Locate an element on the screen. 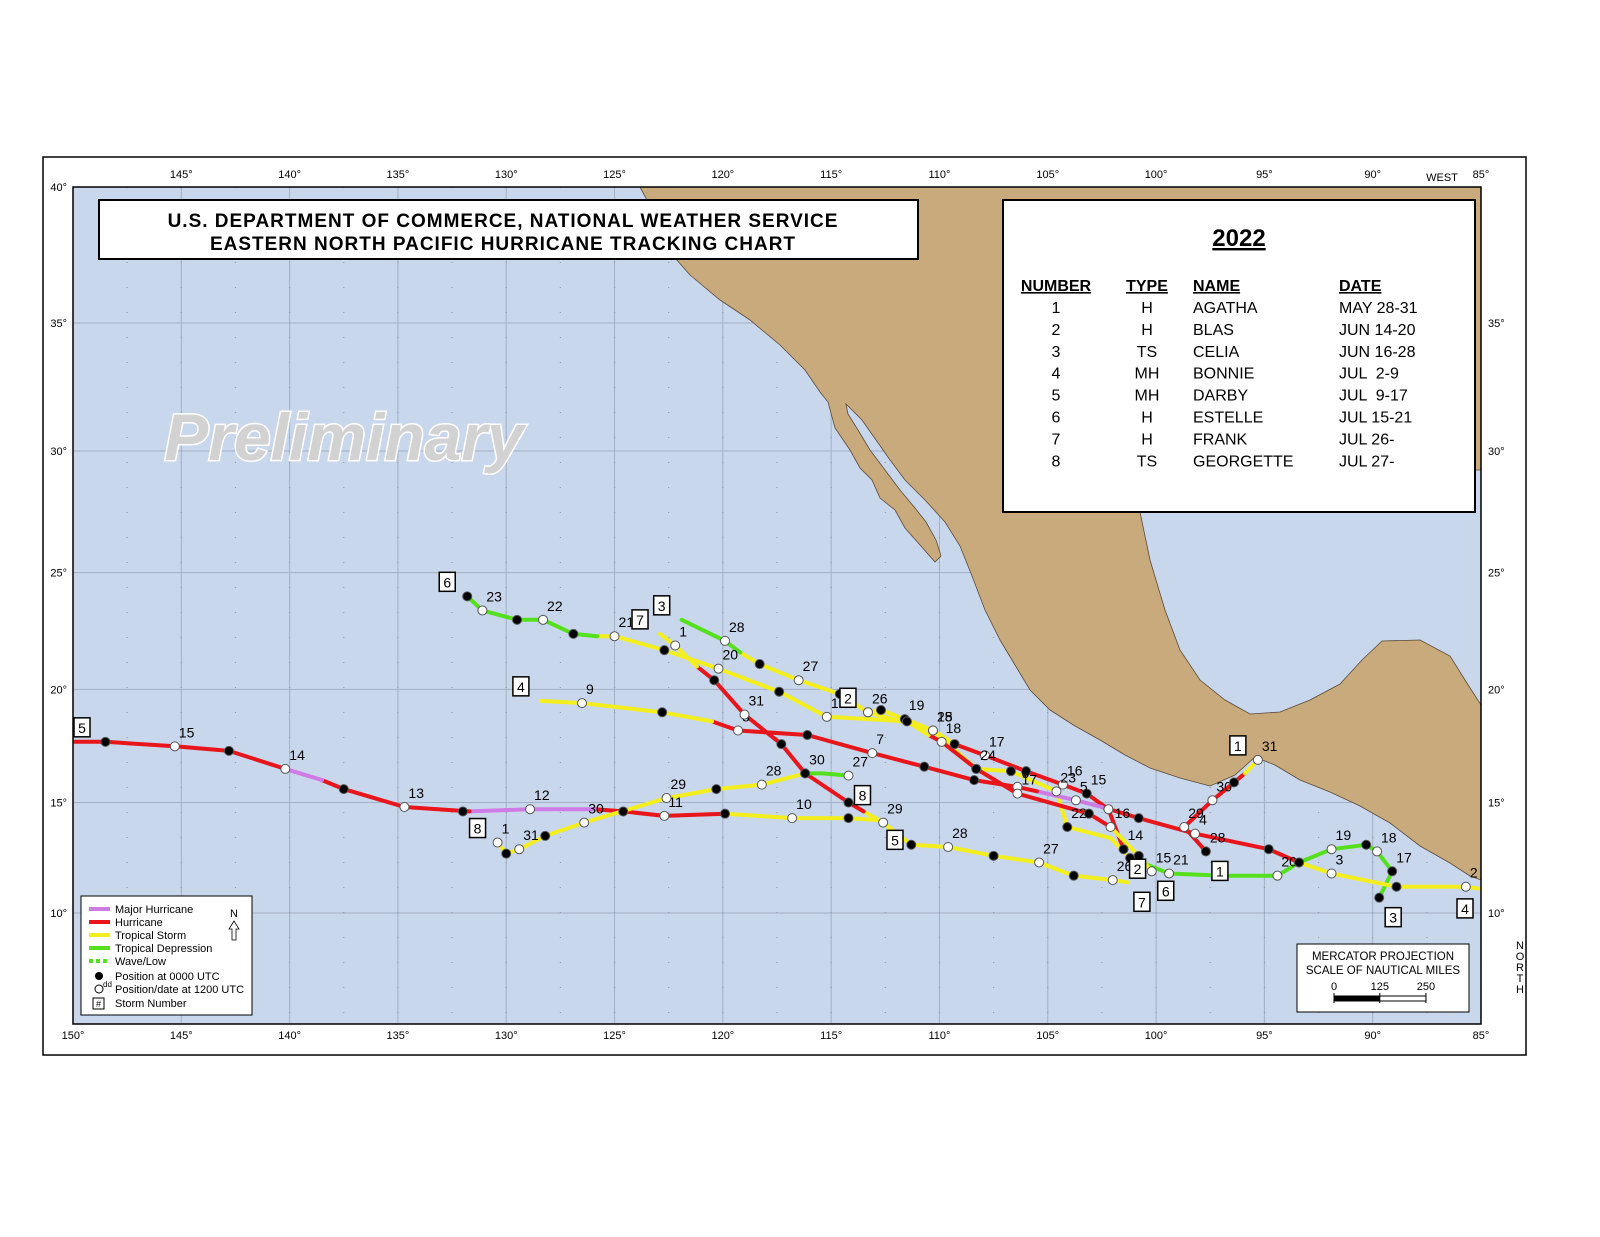  position-date: 30 is located at coordinates (596, 809).